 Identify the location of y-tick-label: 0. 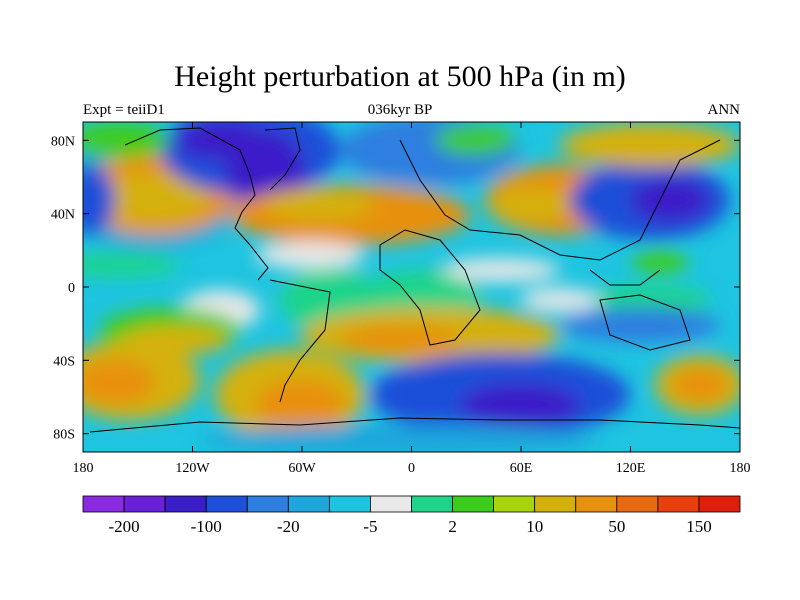
(71, 288).